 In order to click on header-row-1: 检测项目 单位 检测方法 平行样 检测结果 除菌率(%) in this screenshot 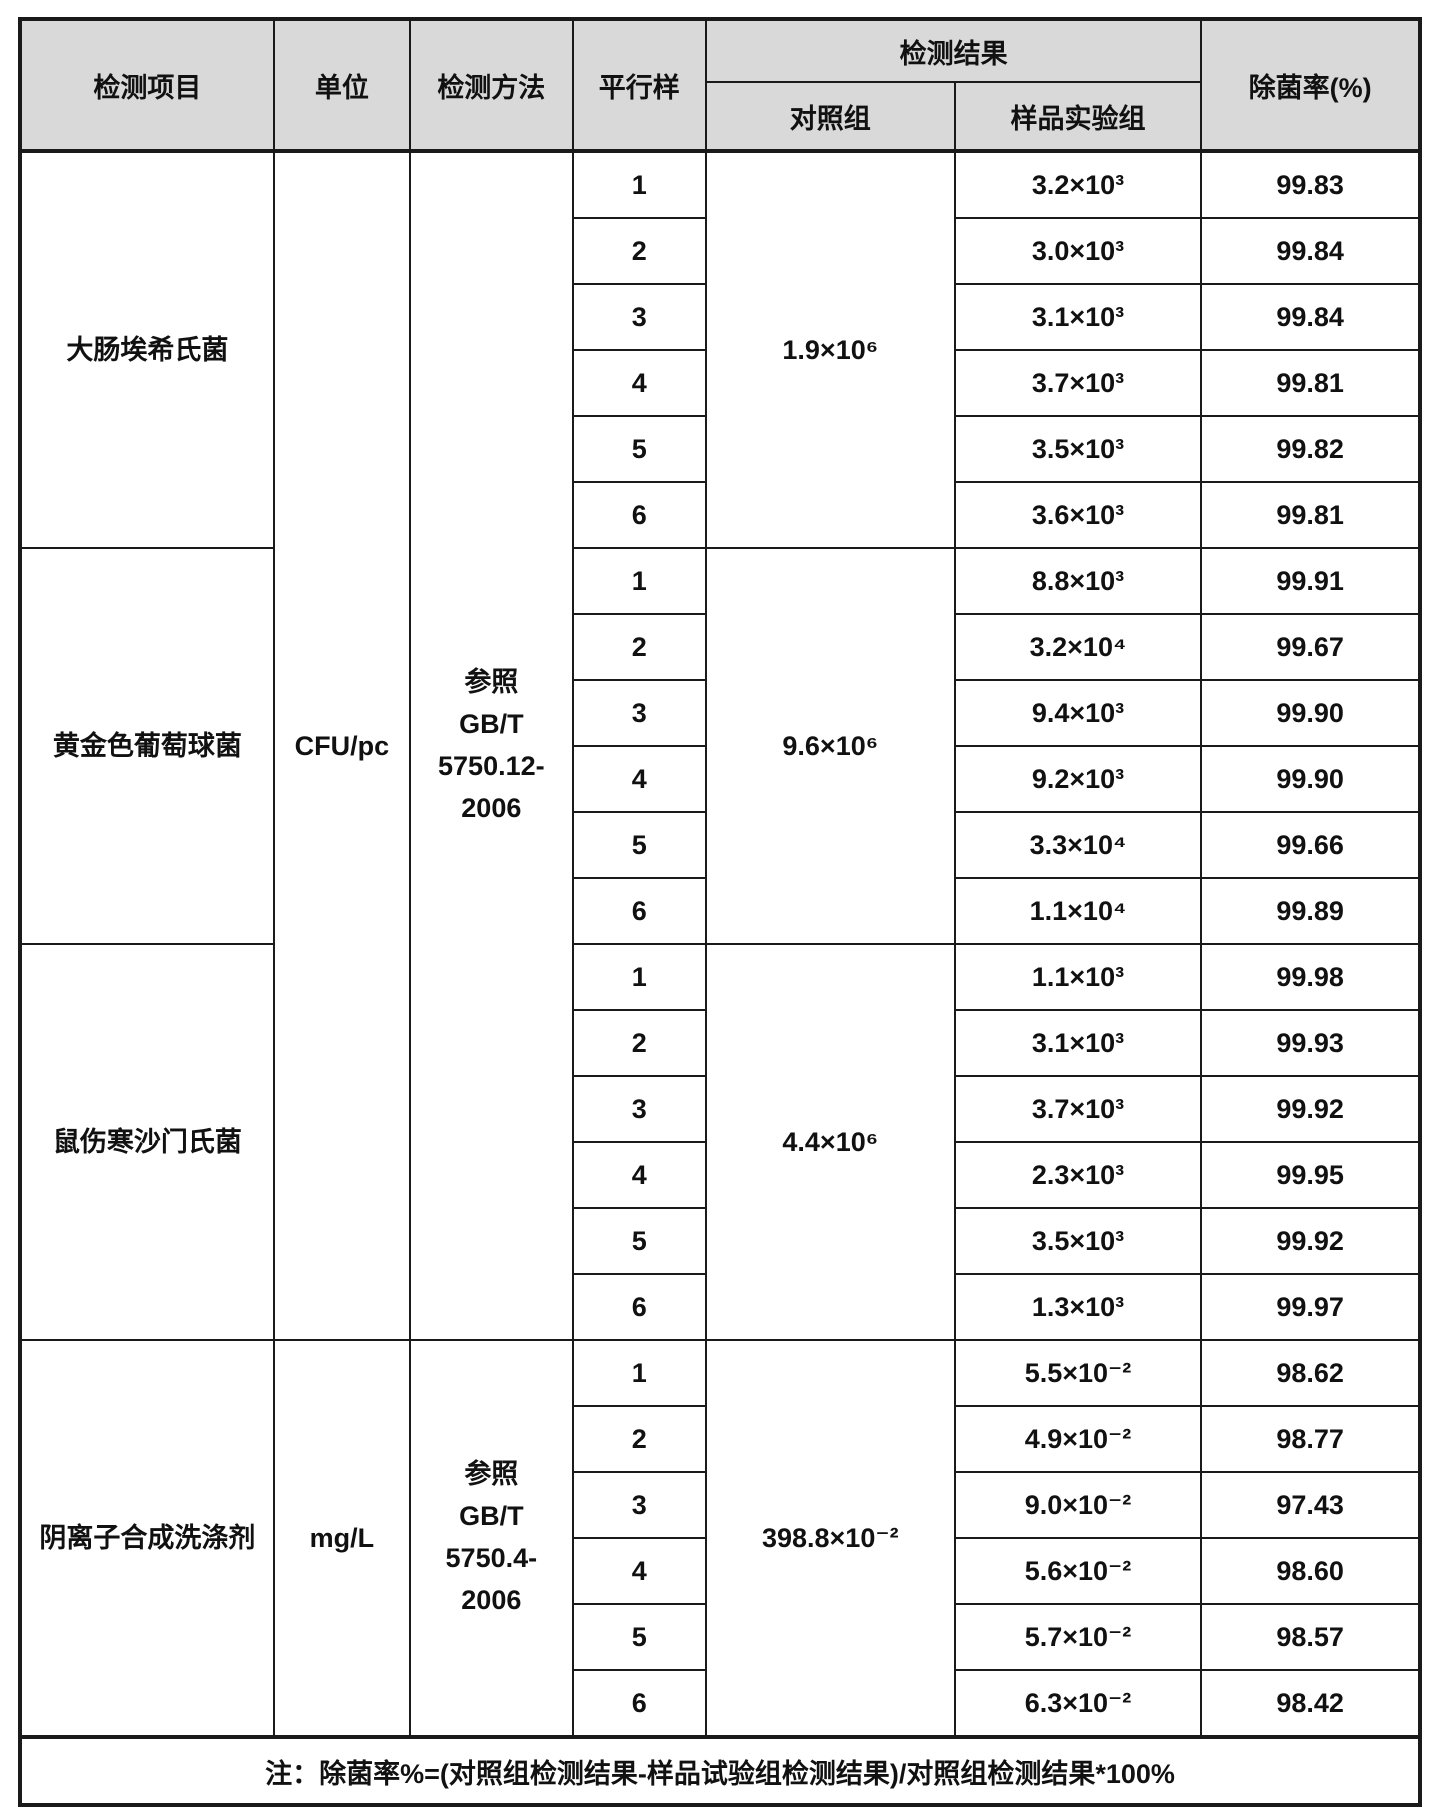, I will do `click(720, 85)`.